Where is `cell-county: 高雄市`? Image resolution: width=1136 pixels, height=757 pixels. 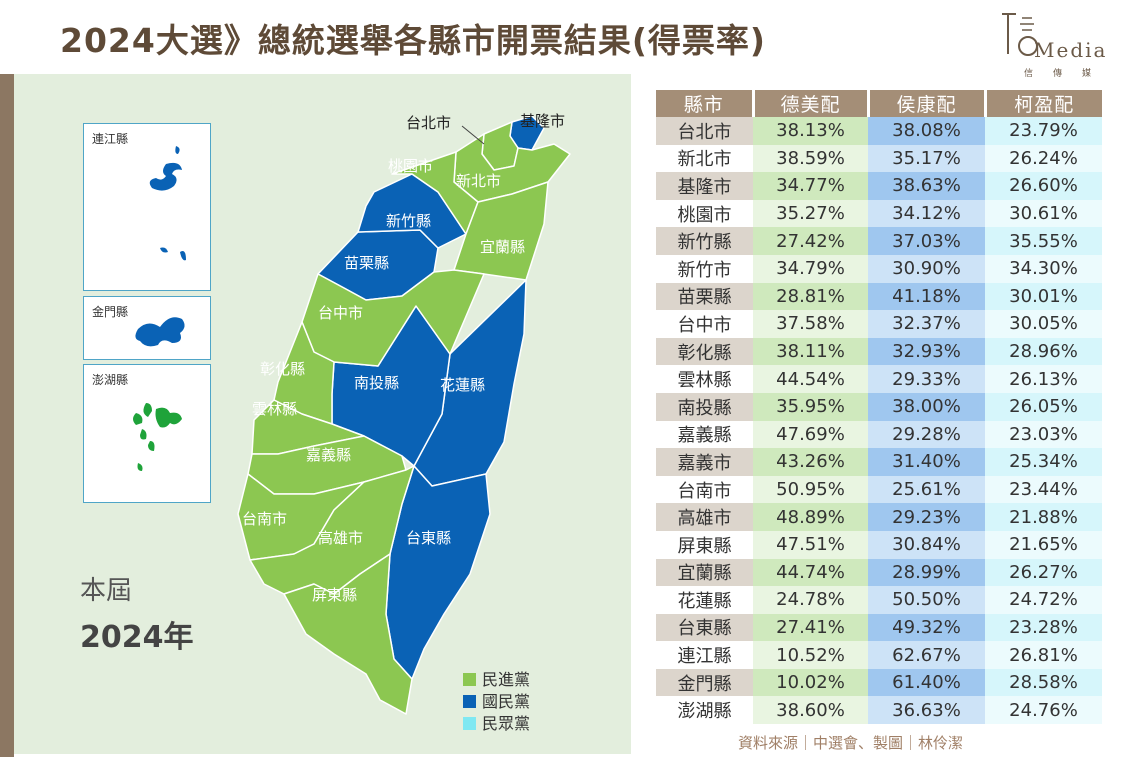
cell-county: 高雄市 is located at coordinates (704, 517).